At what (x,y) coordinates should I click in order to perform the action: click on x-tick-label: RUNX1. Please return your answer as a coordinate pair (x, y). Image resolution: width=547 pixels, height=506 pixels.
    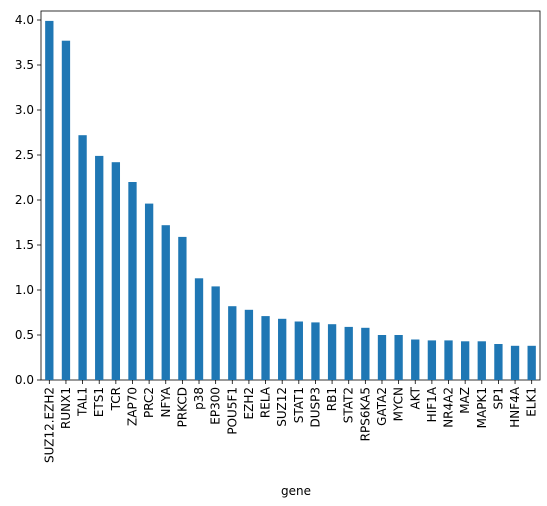
    Looking at the image, I should click on (66, 408).